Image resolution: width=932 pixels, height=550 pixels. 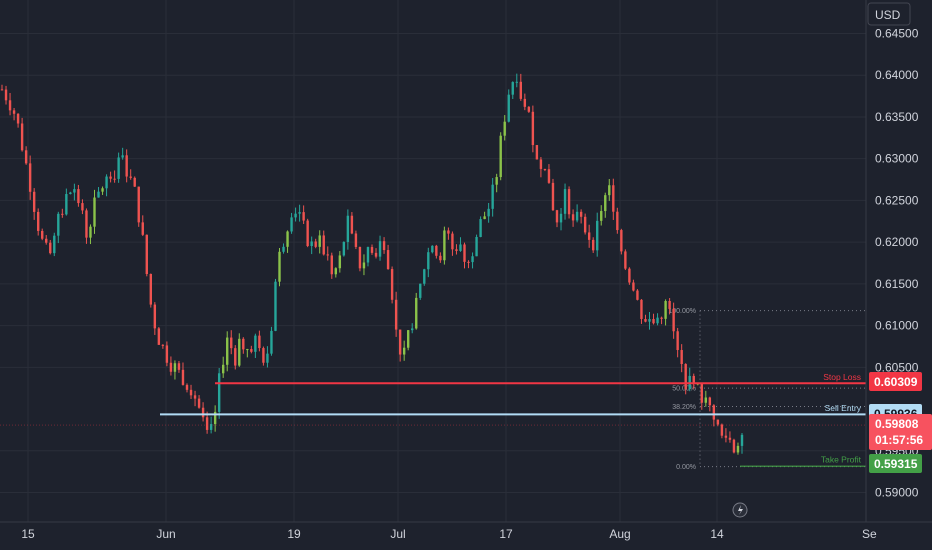 I want to click on stop-loss-price: 0.60309, so click(x=896, y=382).